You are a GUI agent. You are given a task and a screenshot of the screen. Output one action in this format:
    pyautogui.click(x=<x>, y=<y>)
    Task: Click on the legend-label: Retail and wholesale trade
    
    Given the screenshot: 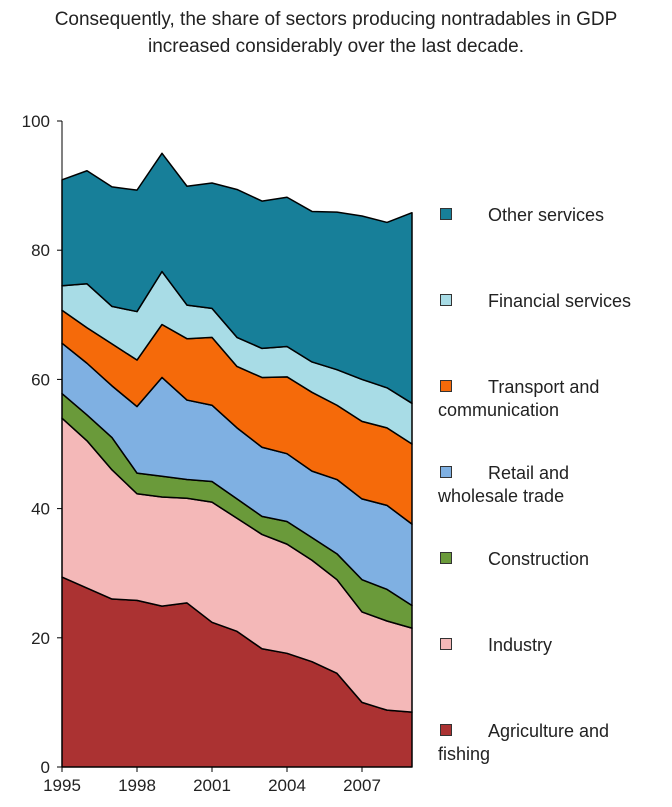 What is the action you would take?
    pyautogui.click(x=504, y=484)
    